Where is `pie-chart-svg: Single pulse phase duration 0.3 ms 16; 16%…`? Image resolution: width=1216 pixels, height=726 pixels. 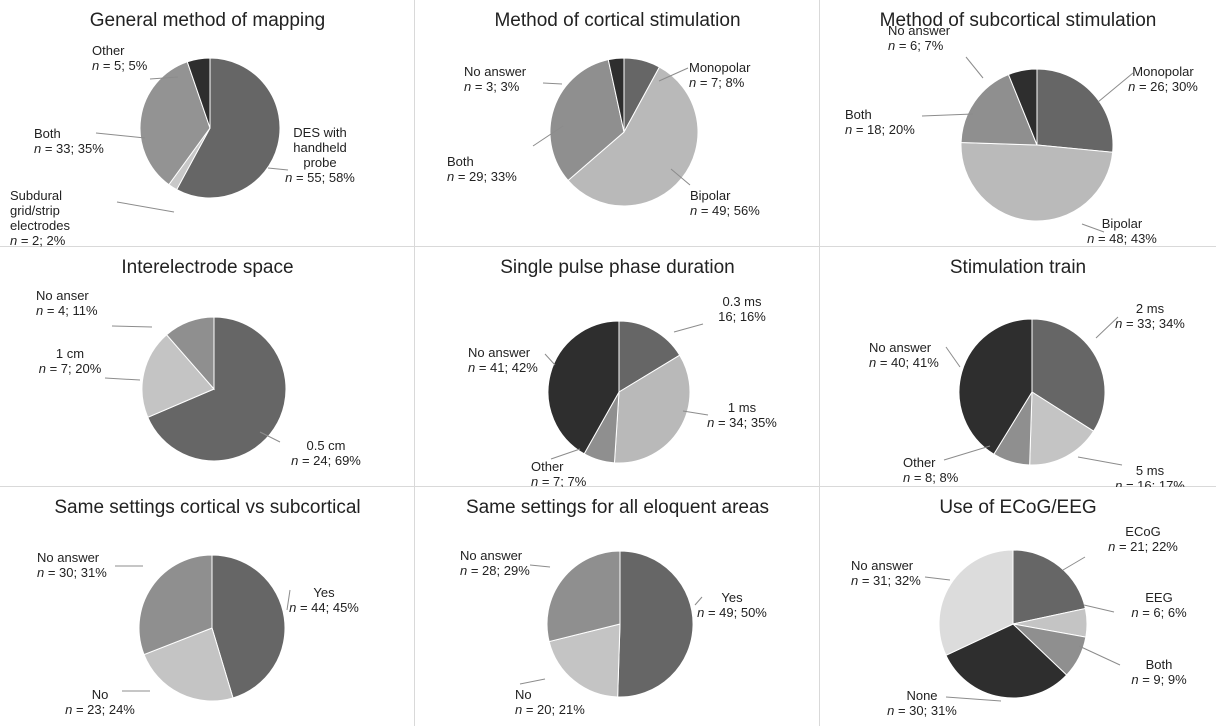
pie-chart-svg: Single pulse phase duration 0.3 ms 16; 16%… is located at coordinates (622, 372).